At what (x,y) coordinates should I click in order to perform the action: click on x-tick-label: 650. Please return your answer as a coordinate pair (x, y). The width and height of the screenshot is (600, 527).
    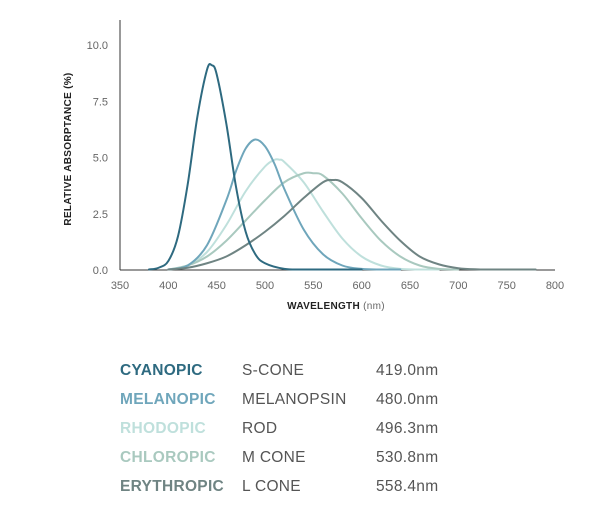
    Looking at the image, I should click on (410, 286).